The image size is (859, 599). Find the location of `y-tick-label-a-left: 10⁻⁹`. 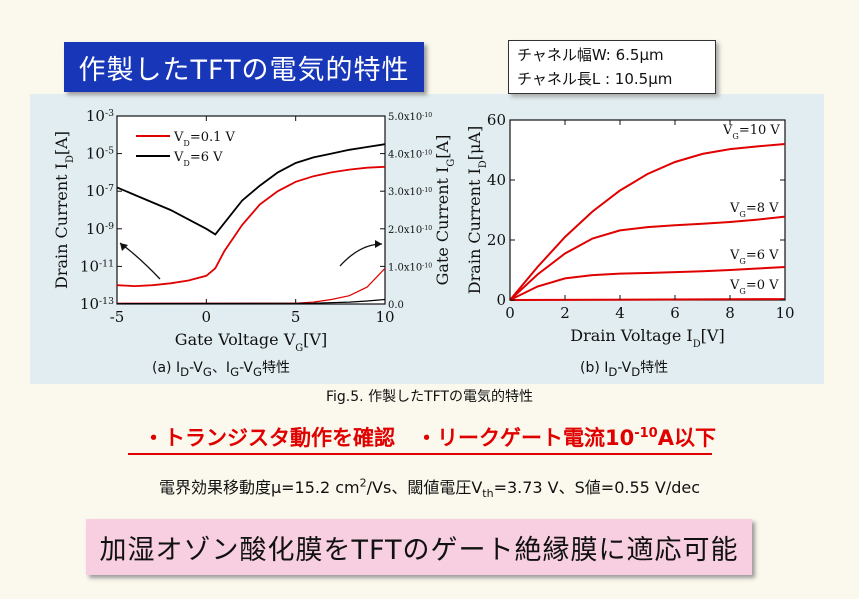

y-tick-label-a-left: 10⁻⁹ is located at coordinates (100, 229).